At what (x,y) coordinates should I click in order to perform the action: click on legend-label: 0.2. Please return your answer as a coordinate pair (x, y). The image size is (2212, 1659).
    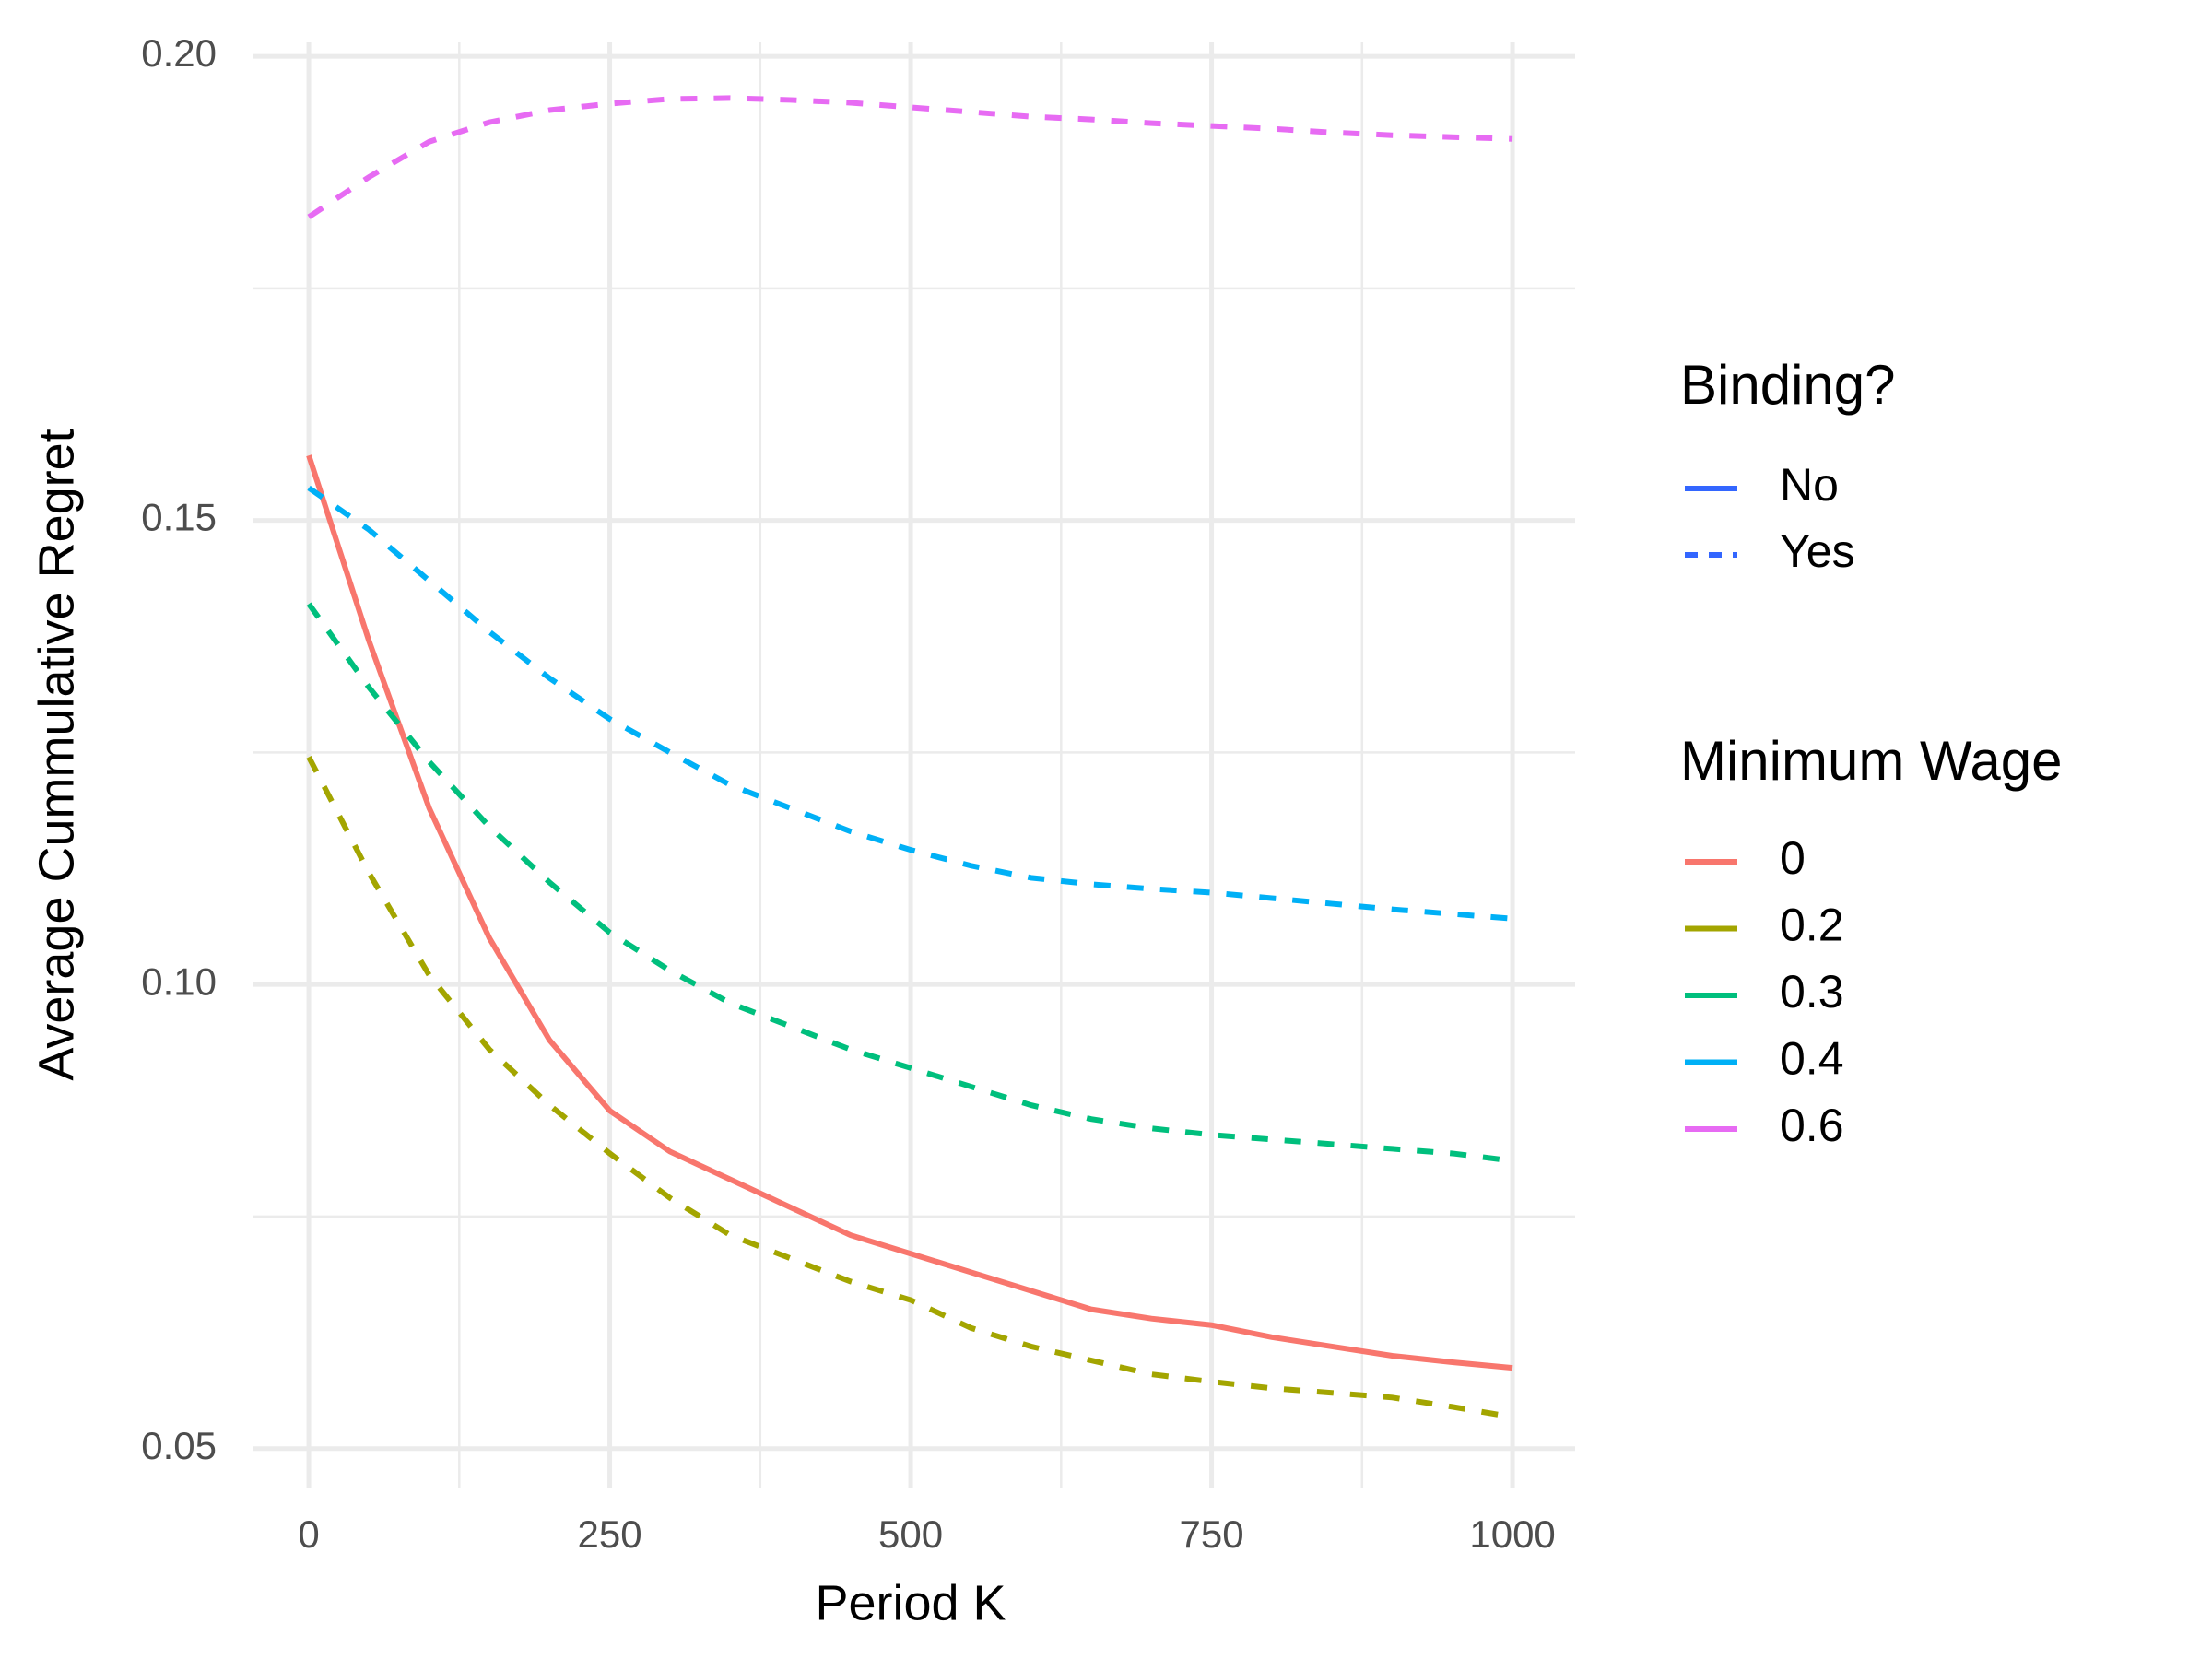
    Looking at the image, I should click on (1812, 925).